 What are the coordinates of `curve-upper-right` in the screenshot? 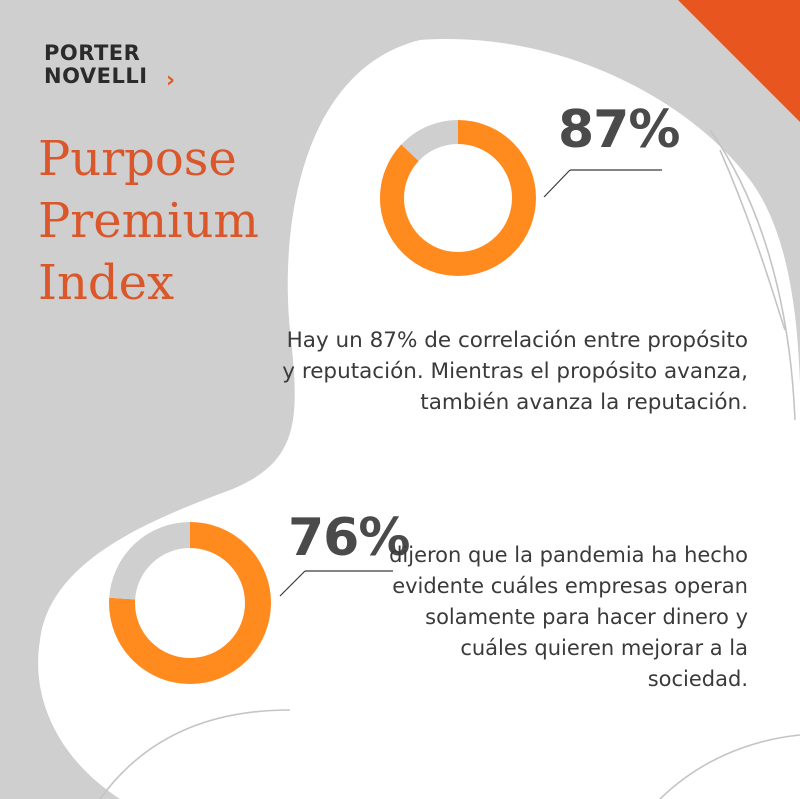 It's located at (752, 275).